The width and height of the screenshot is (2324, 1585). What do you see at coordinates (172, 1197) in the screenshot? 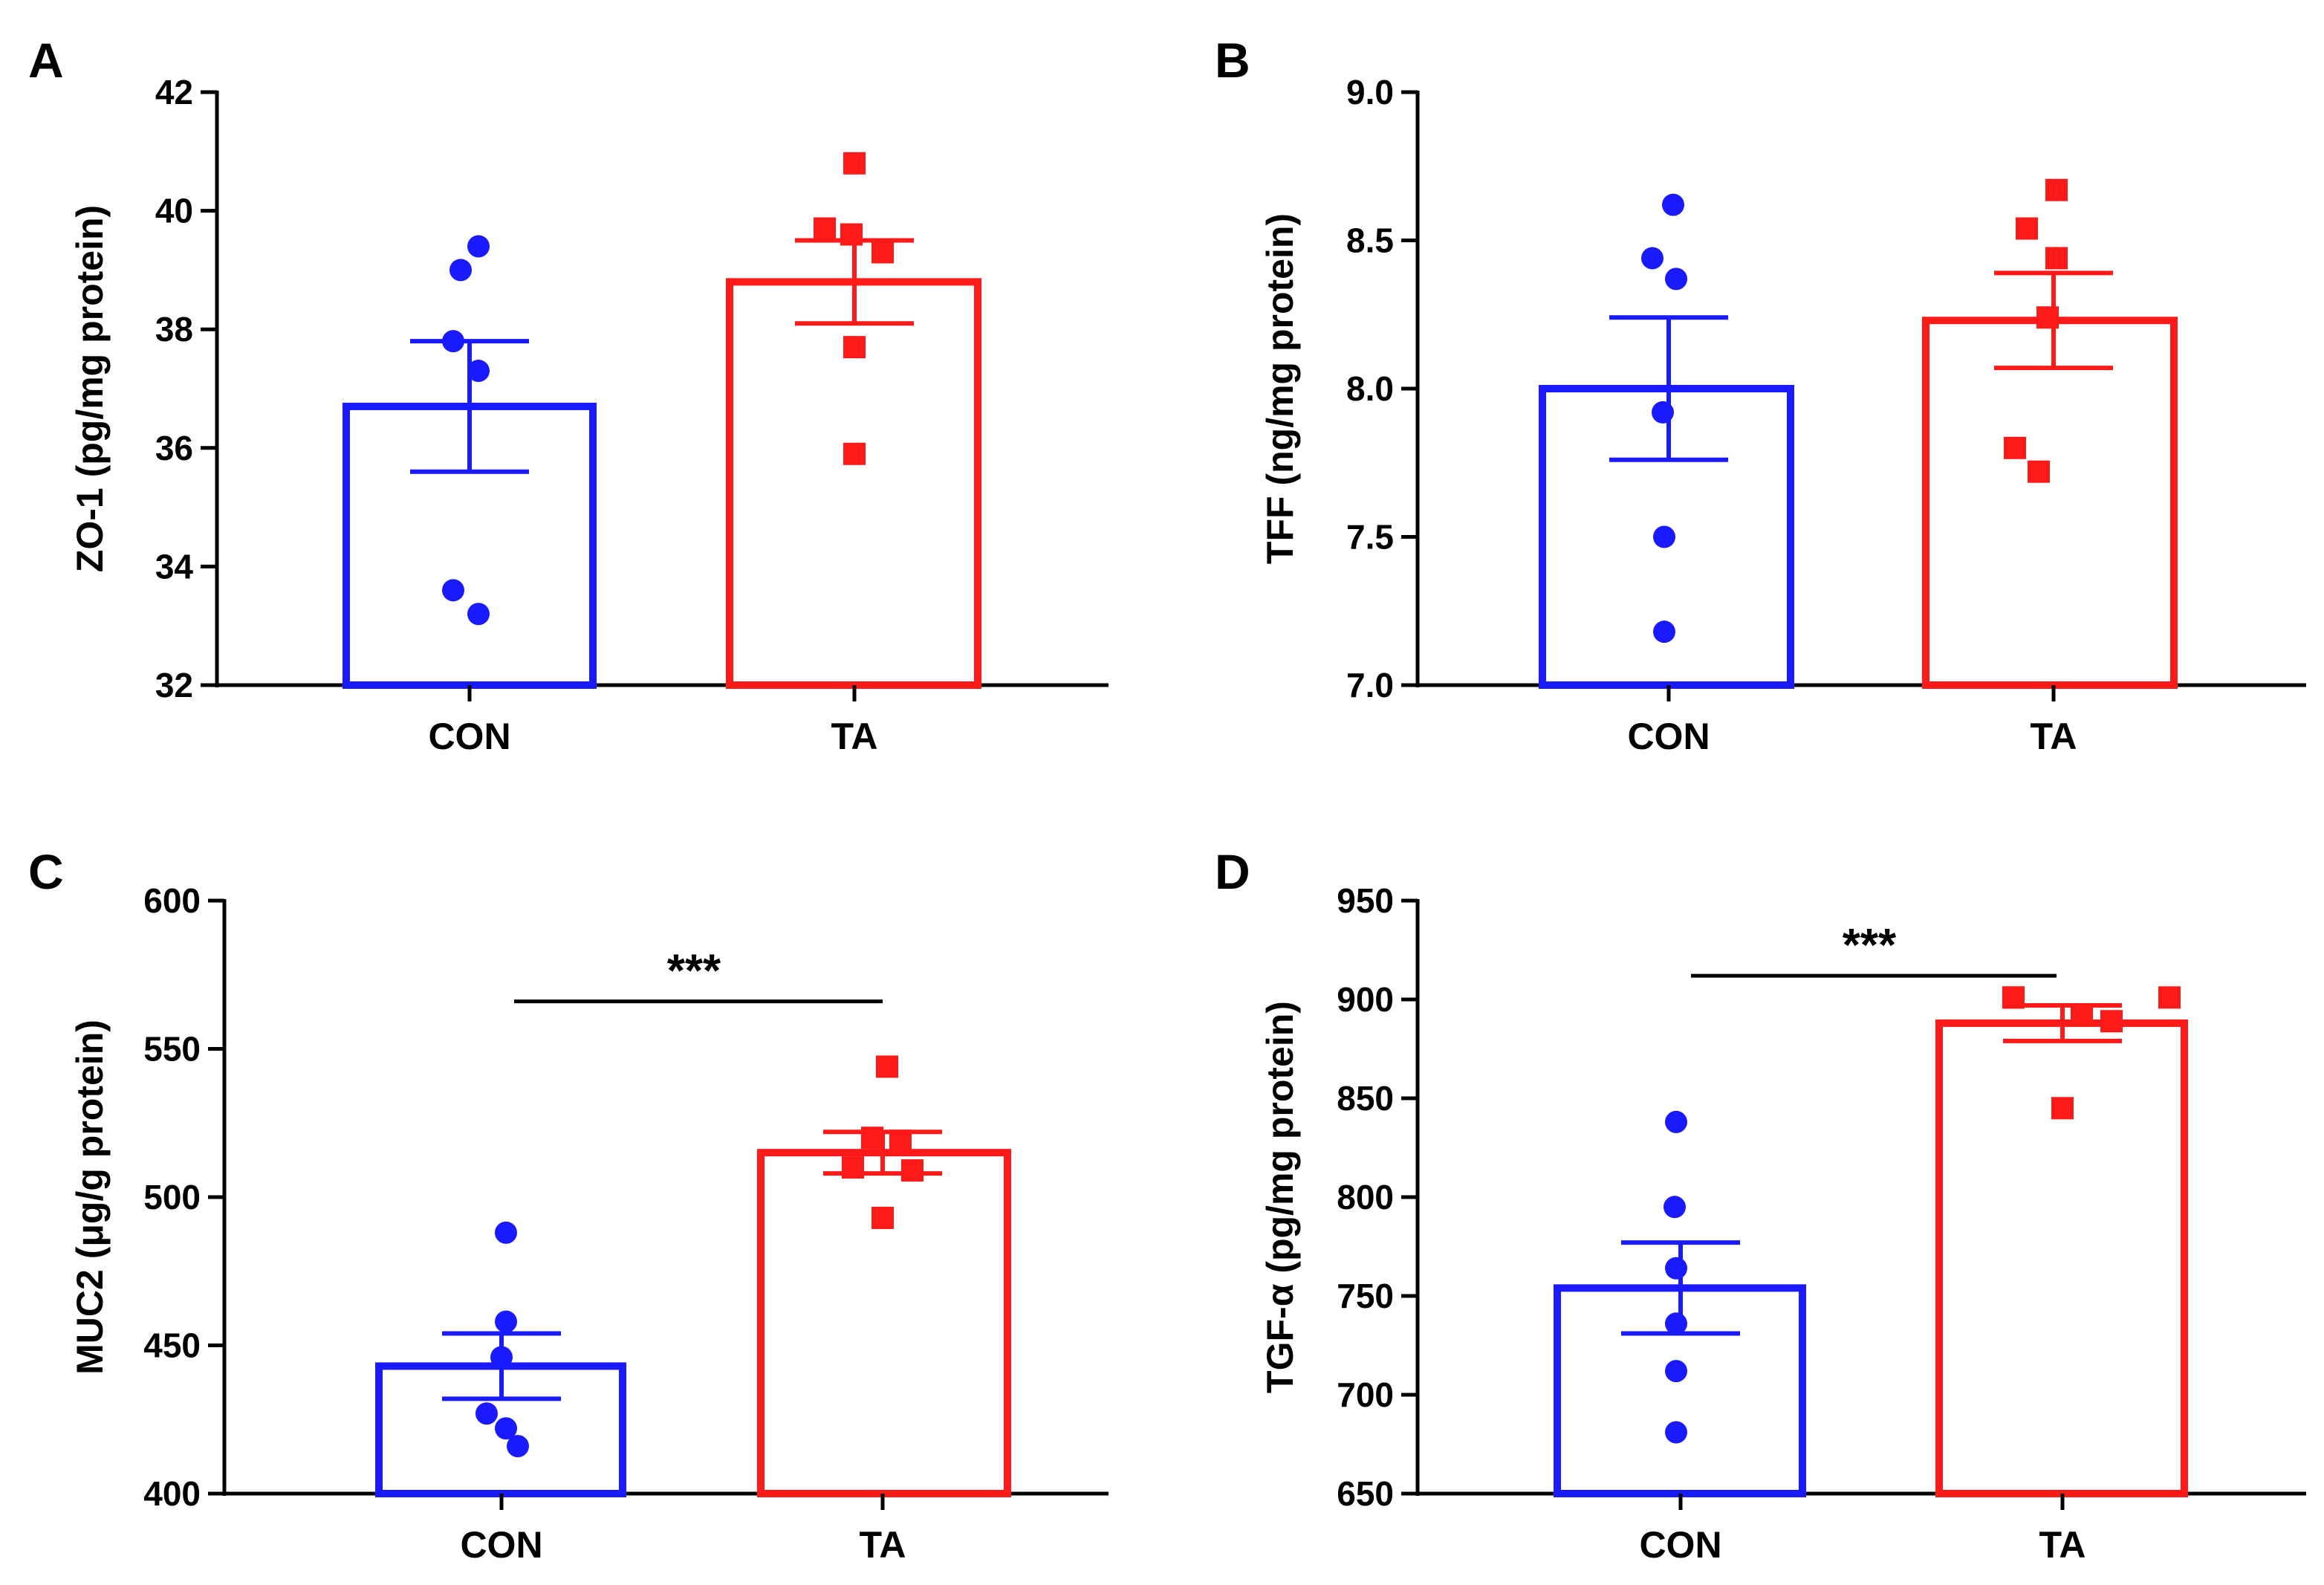
I see `y-tick-label: 500` at bounding box center [172, 1197].